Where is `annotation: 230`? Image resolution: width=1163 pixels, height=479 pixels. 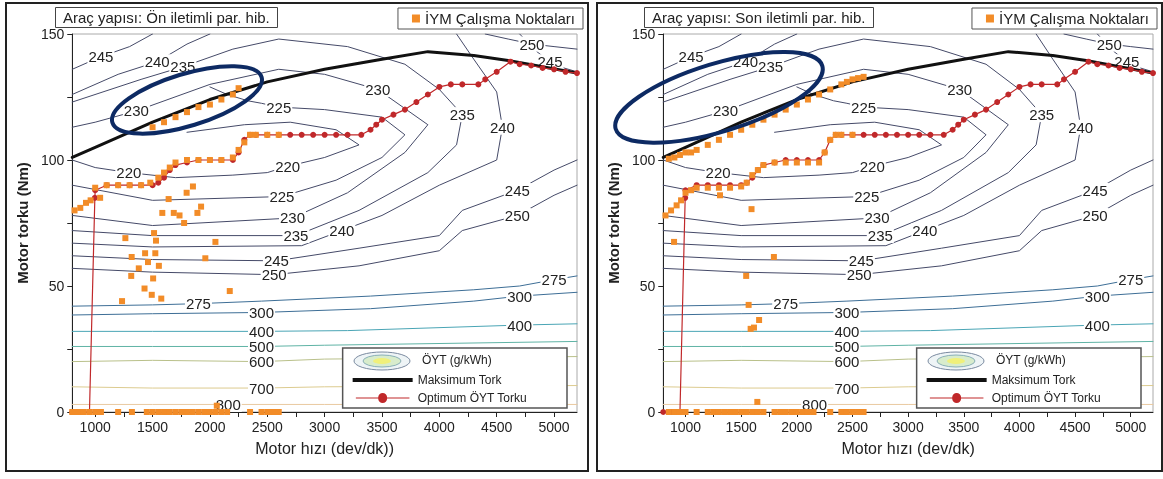 annotation: 230 is located at coordinates (960, 89).